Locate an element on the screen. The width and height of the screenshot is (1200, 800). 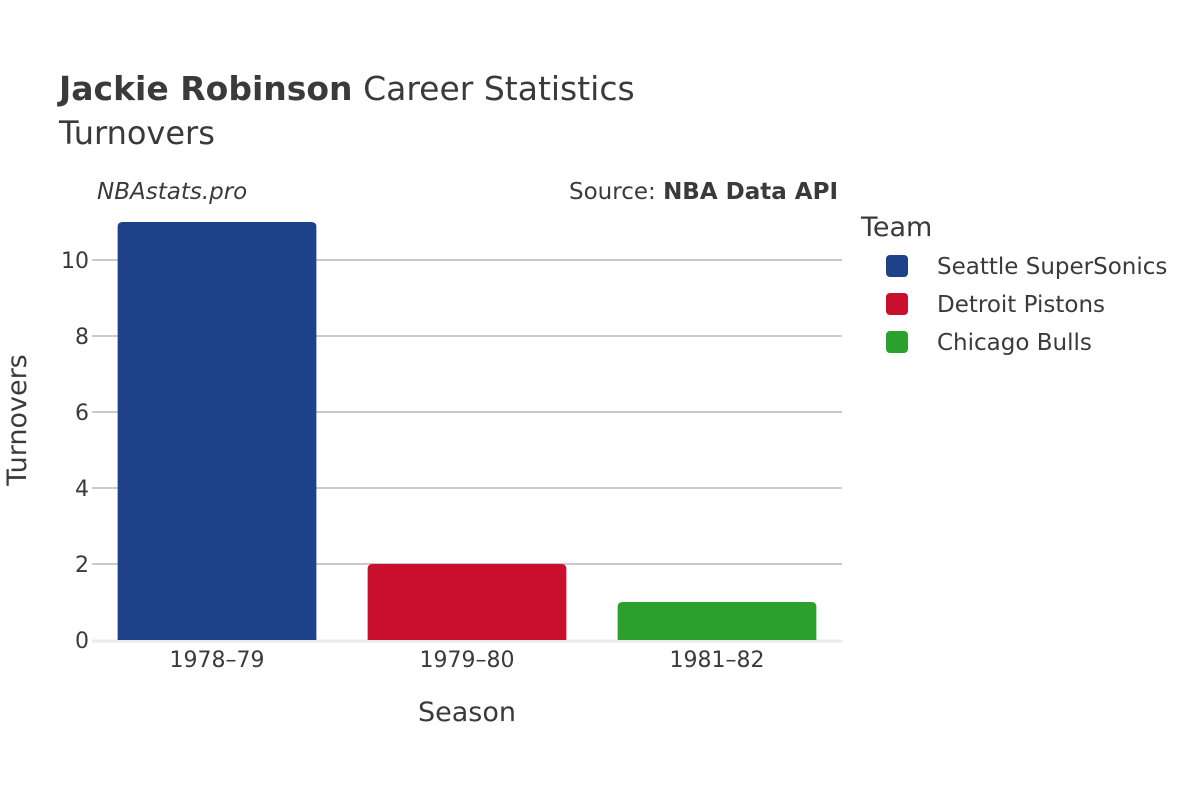
y-tick-label: 0 is located at coordinates (82, 641).